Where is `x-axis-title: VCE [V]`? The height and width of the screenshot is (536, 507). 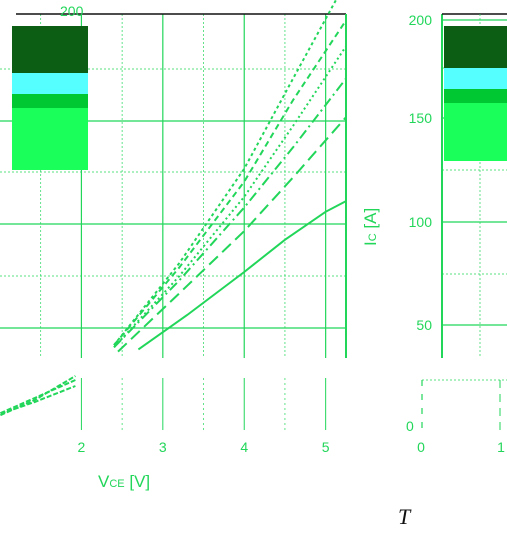 x-axis-title: VCE [V] is located at coordinates (124, 481).